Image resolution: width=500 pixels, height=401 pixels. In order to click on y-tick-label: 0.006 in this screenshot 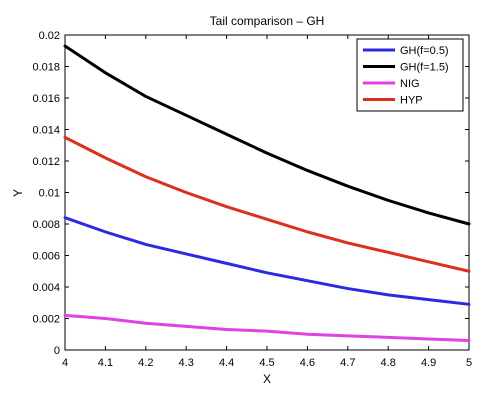, I will do `click(46, 257)`.